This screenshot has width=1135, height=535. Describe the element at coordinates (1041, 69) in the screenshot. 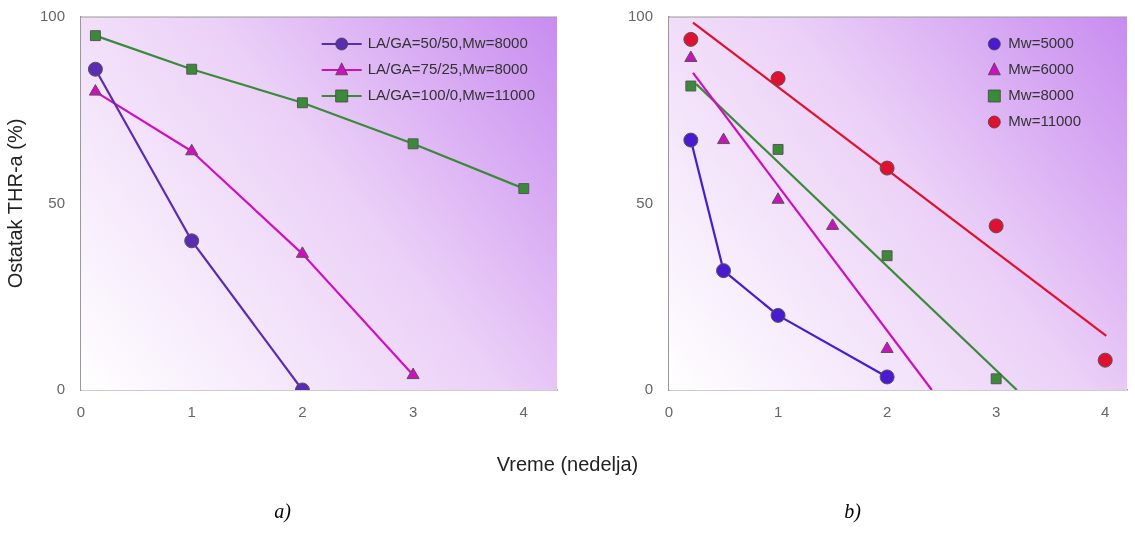

I see `legend-label: Mw=6000` at that location.